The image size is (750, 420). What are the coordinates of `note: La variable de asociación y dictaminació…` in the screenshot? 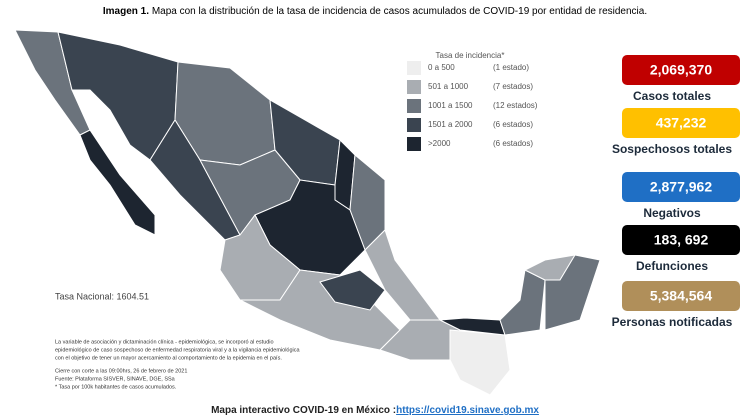 It's located at (164, 342).